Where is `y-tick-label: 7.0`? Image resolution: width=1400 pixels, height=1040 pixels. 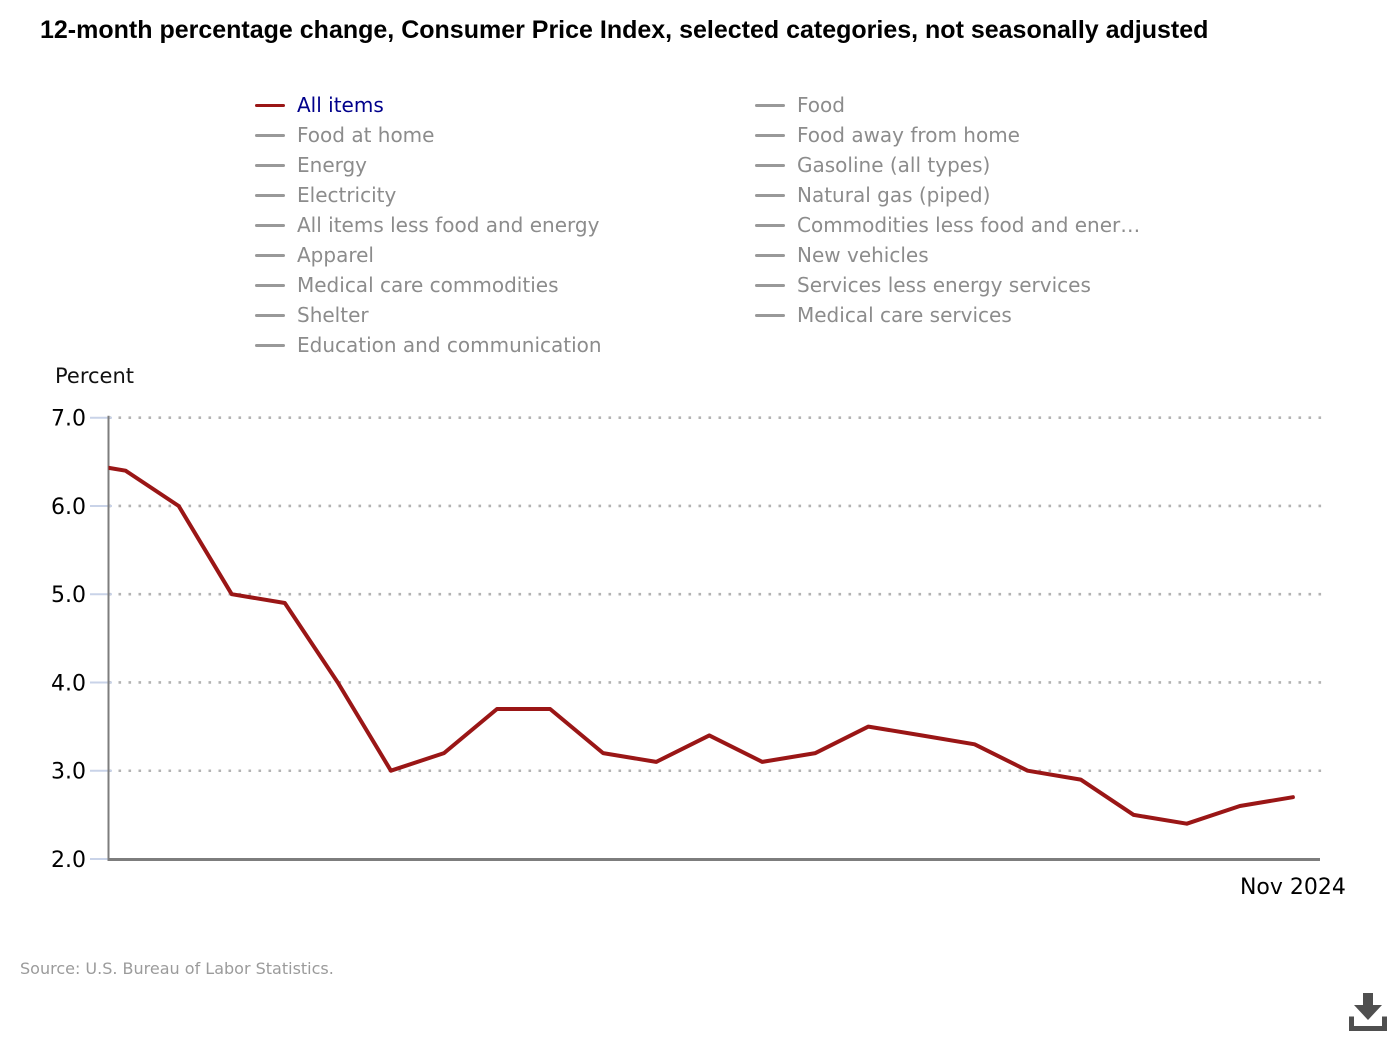 y-tick-label: 7.0 is located at coordinates (68, 419).